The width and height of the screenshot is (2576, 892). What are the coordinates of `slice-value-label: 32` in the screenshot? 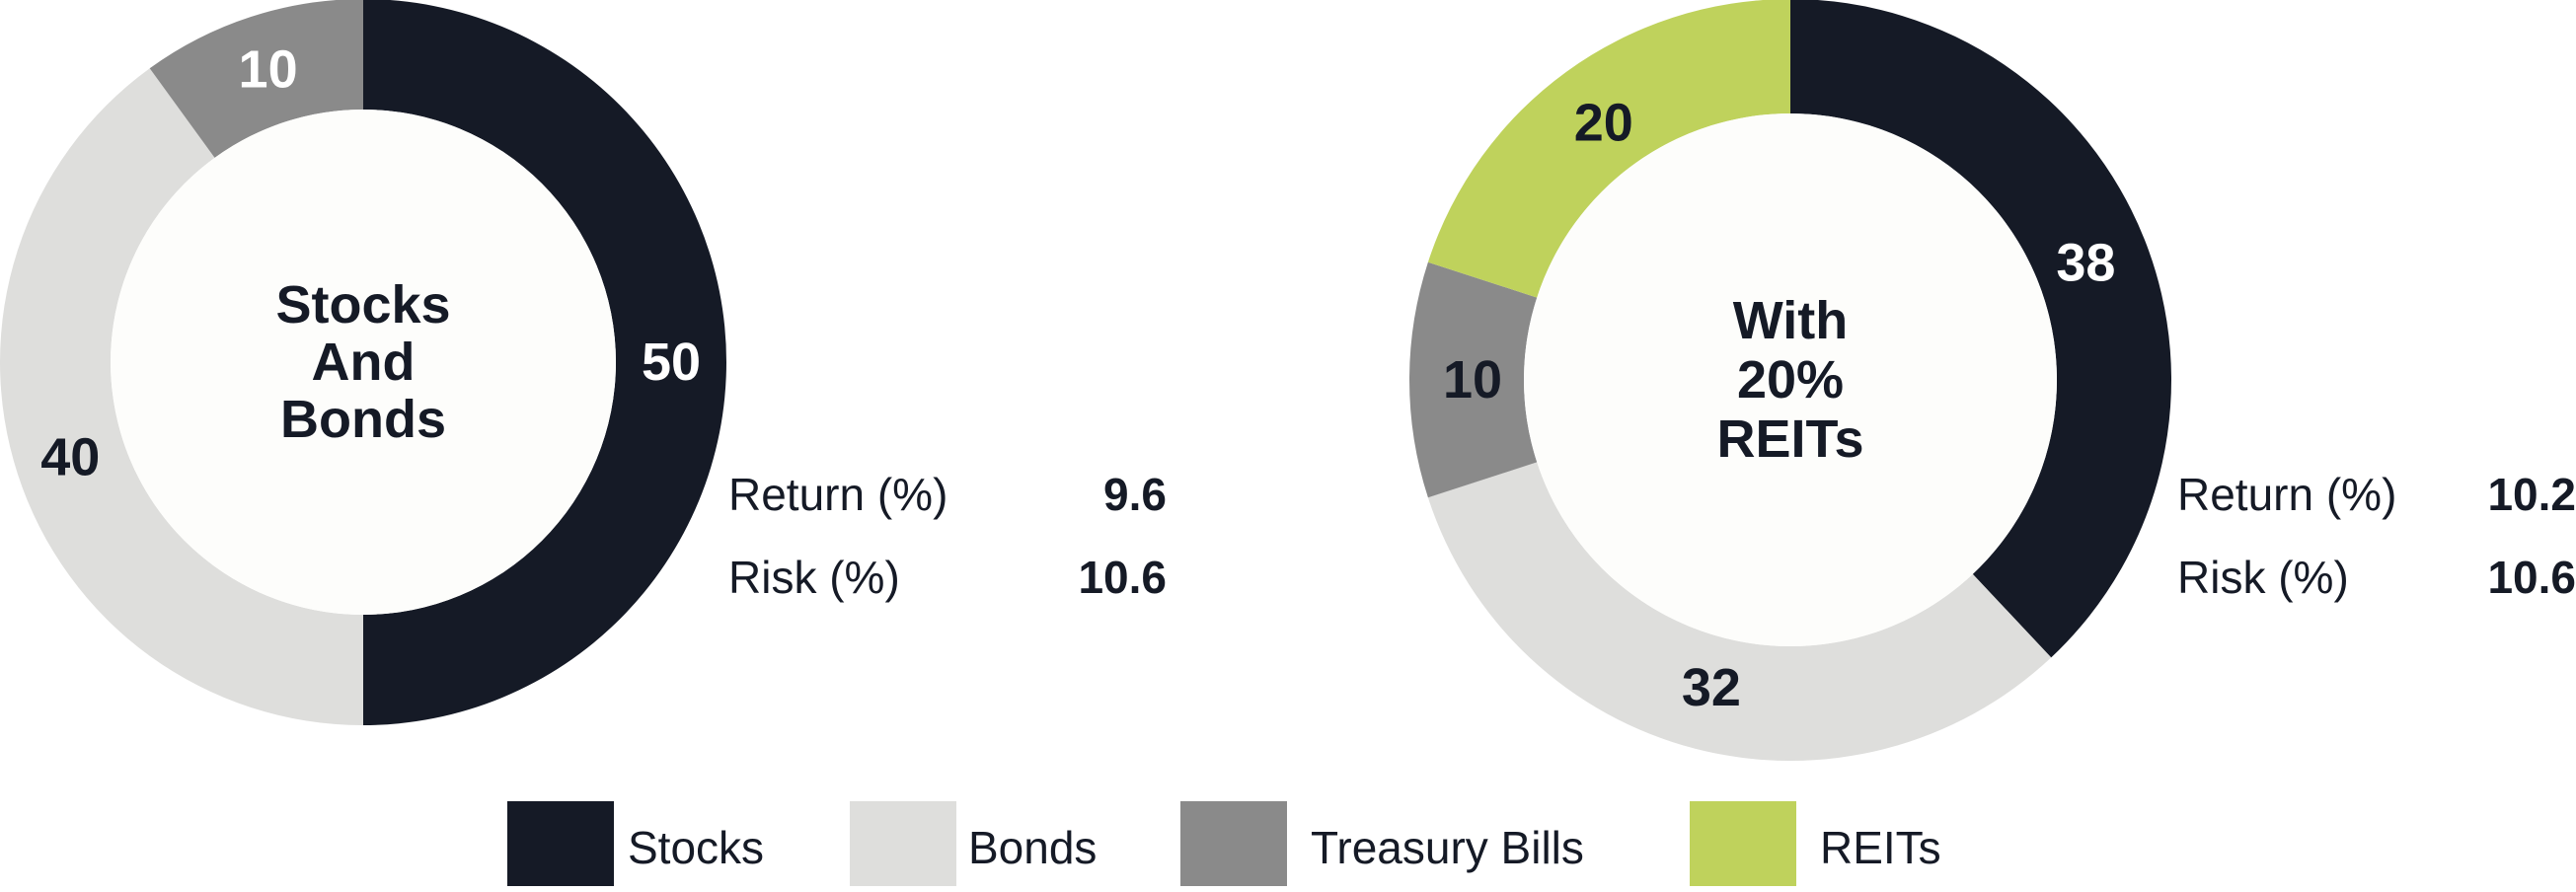 It's located at (1711, 687).